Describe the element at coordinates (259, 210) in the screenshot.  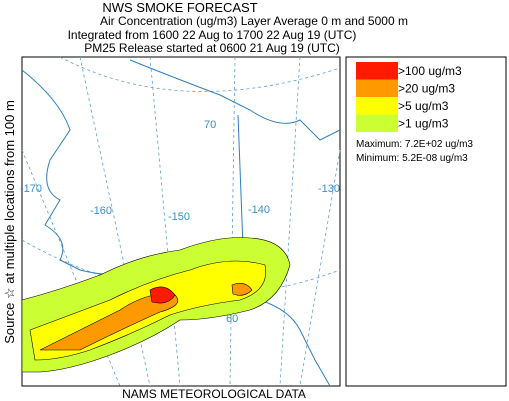
I see `longitude-label: -140` at that location.